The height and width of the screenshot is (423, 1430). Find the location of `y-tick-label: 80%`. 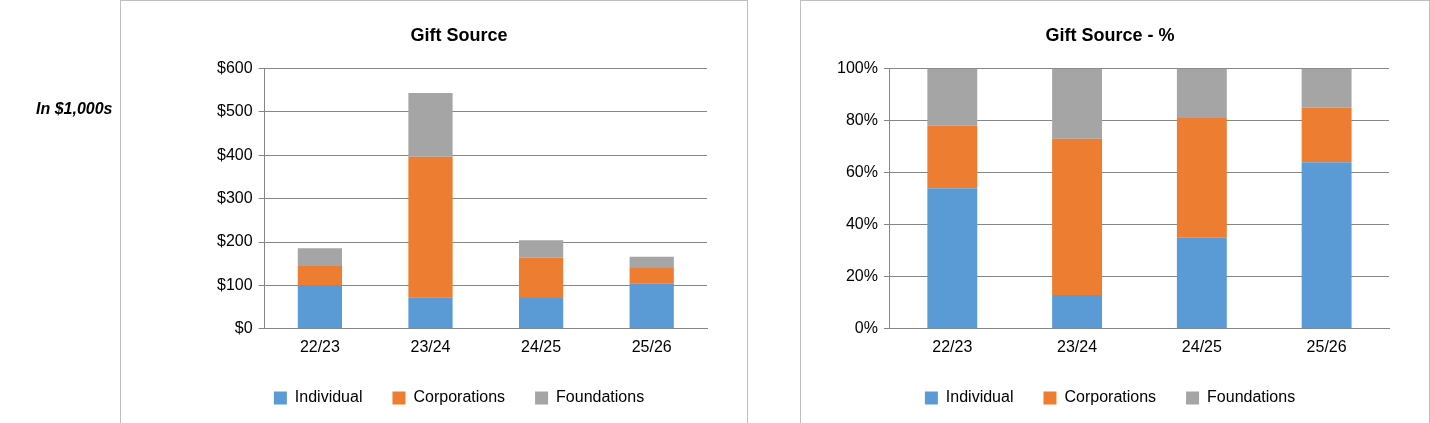

y-tick-label: 80% is located at coordinates (861, 120).